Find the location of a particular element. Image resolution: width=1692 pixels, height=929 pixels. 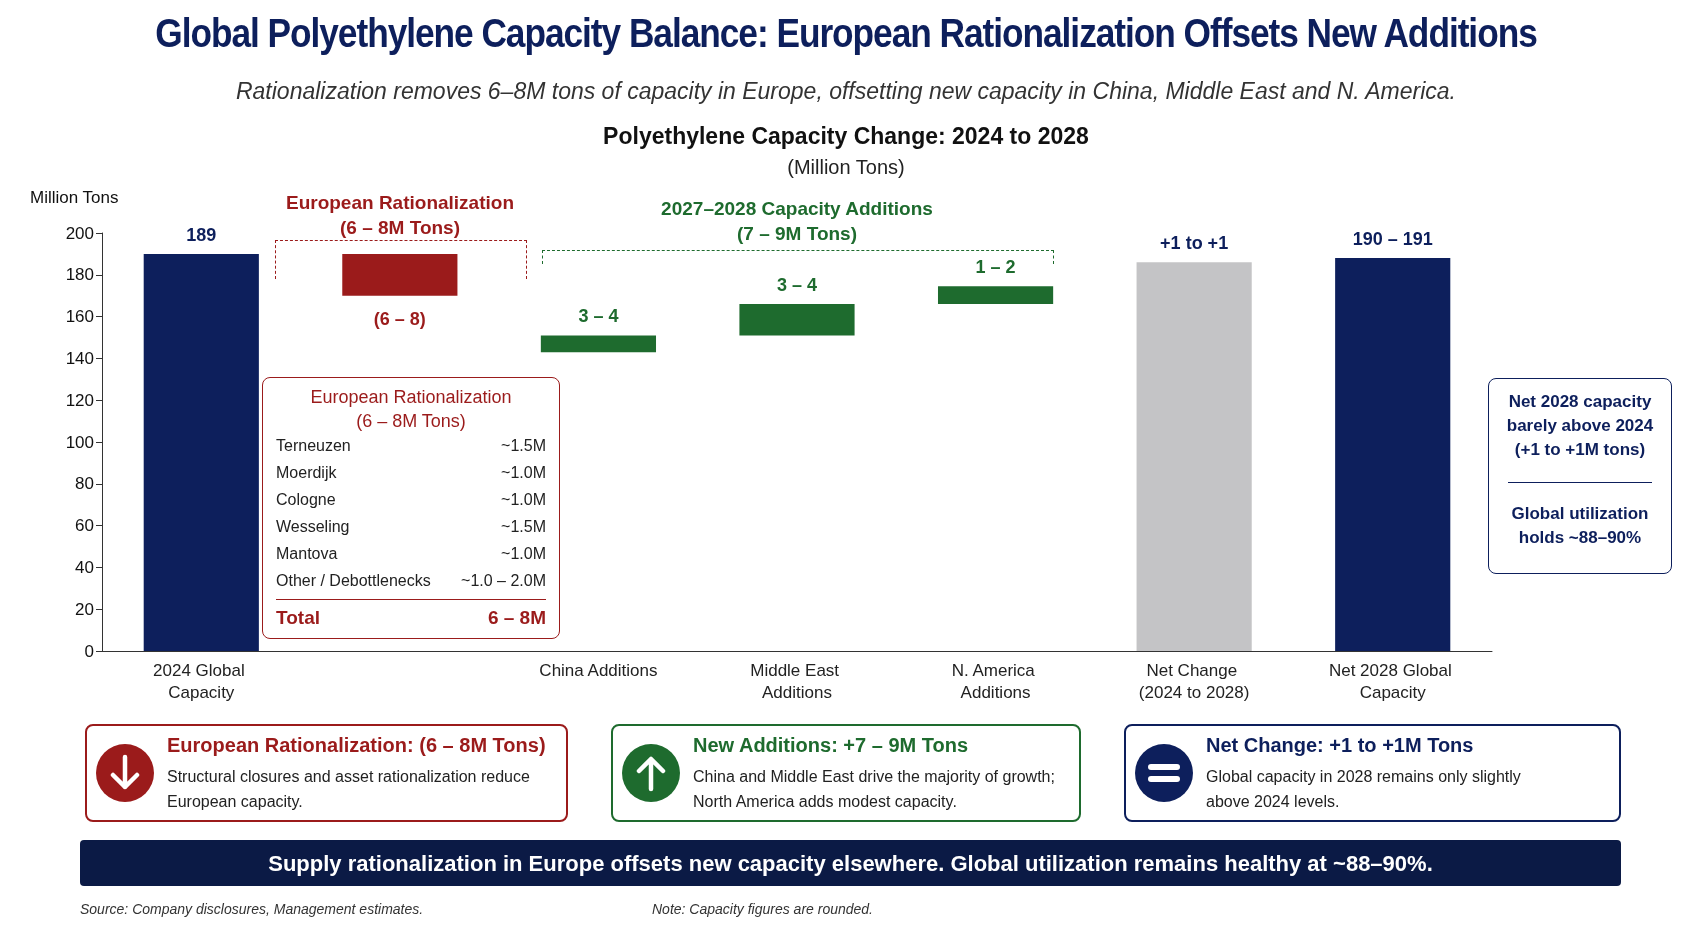

annotation: Total is located at coordinates (298, 618).